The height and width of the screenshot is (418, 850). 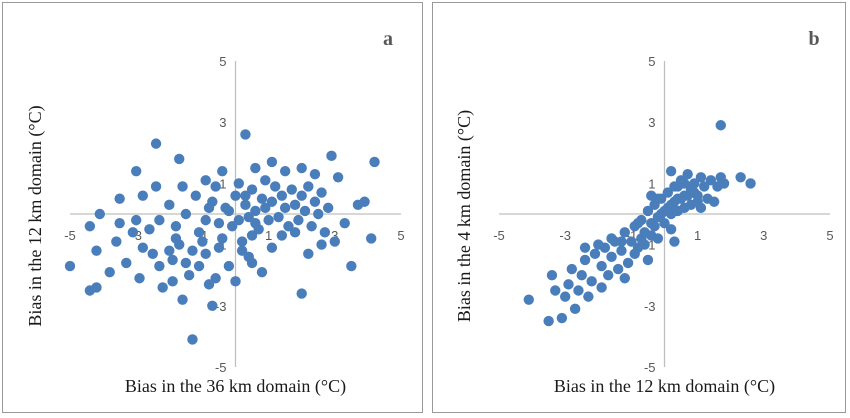 I want to click on x-tick-label: 3, so click(x=334, y=235).